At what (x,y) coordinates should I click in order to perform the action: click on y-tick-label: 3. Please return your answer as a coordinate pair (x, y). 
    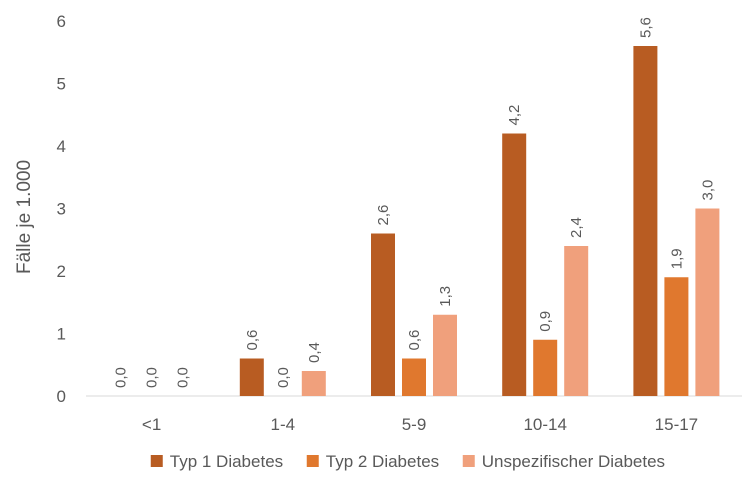
    Looking at the image, I should click on (61, 209).